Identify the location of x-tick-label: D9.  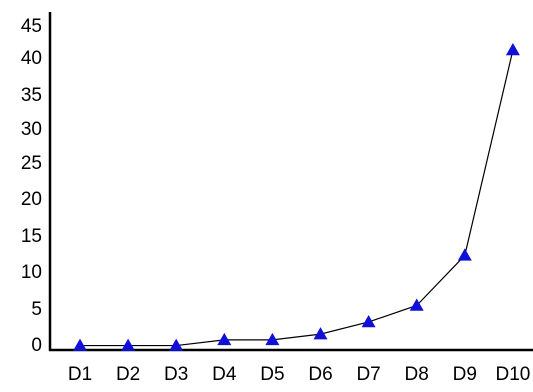
(465, 374).